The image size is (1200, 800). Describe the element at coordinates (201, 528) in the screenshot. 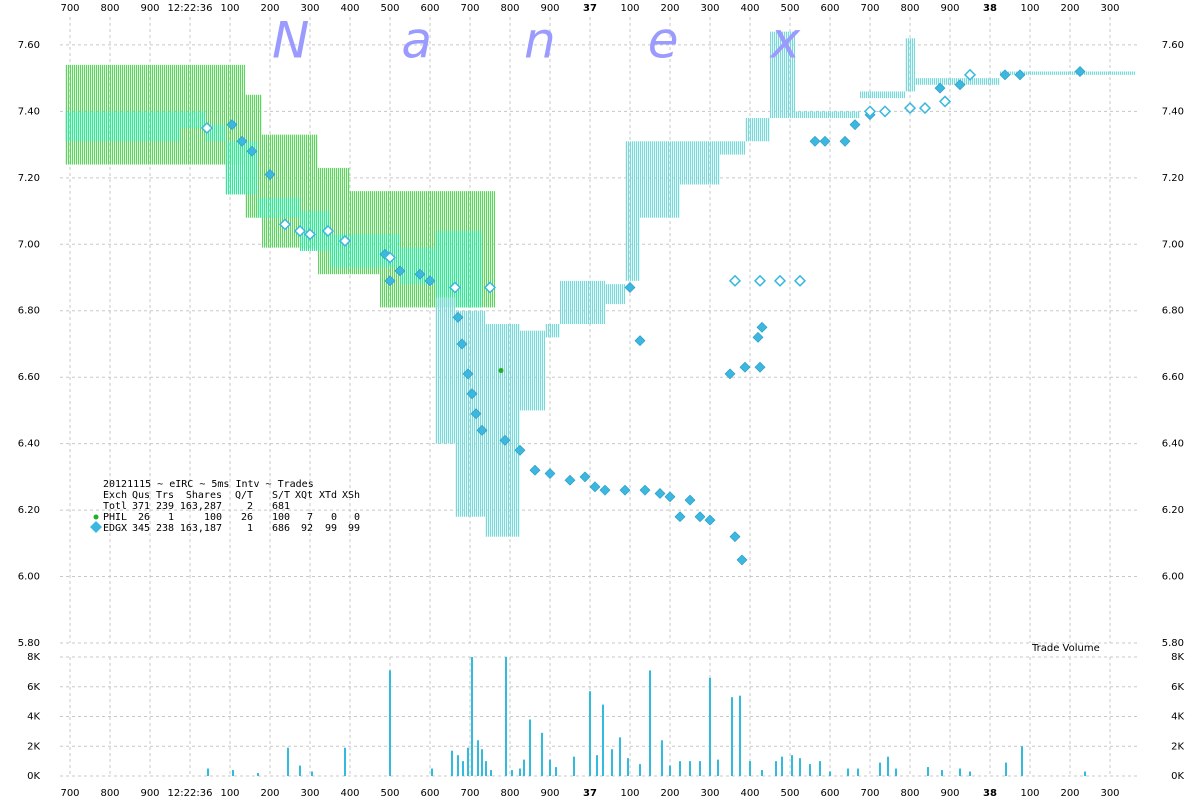

I see `legend-cell: 163,187` at that location.